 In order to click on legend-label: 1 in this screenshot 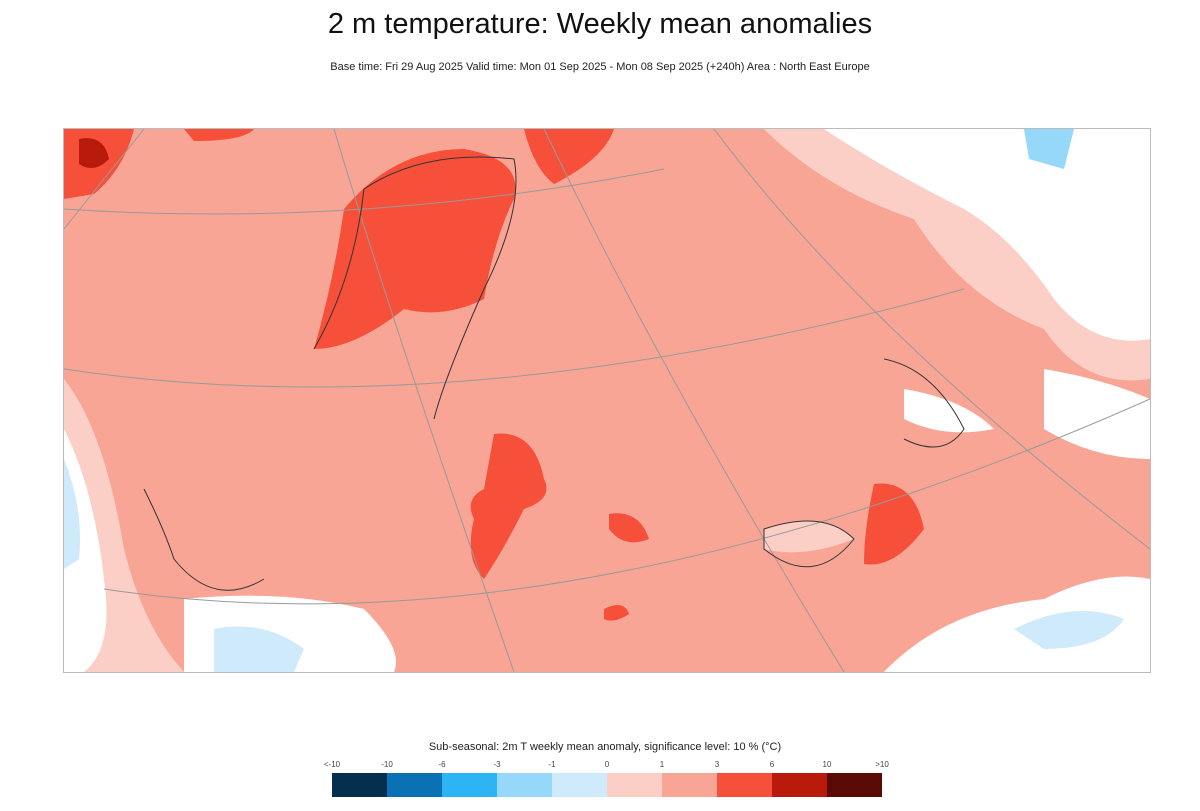, I will do `click(662, 764)`.